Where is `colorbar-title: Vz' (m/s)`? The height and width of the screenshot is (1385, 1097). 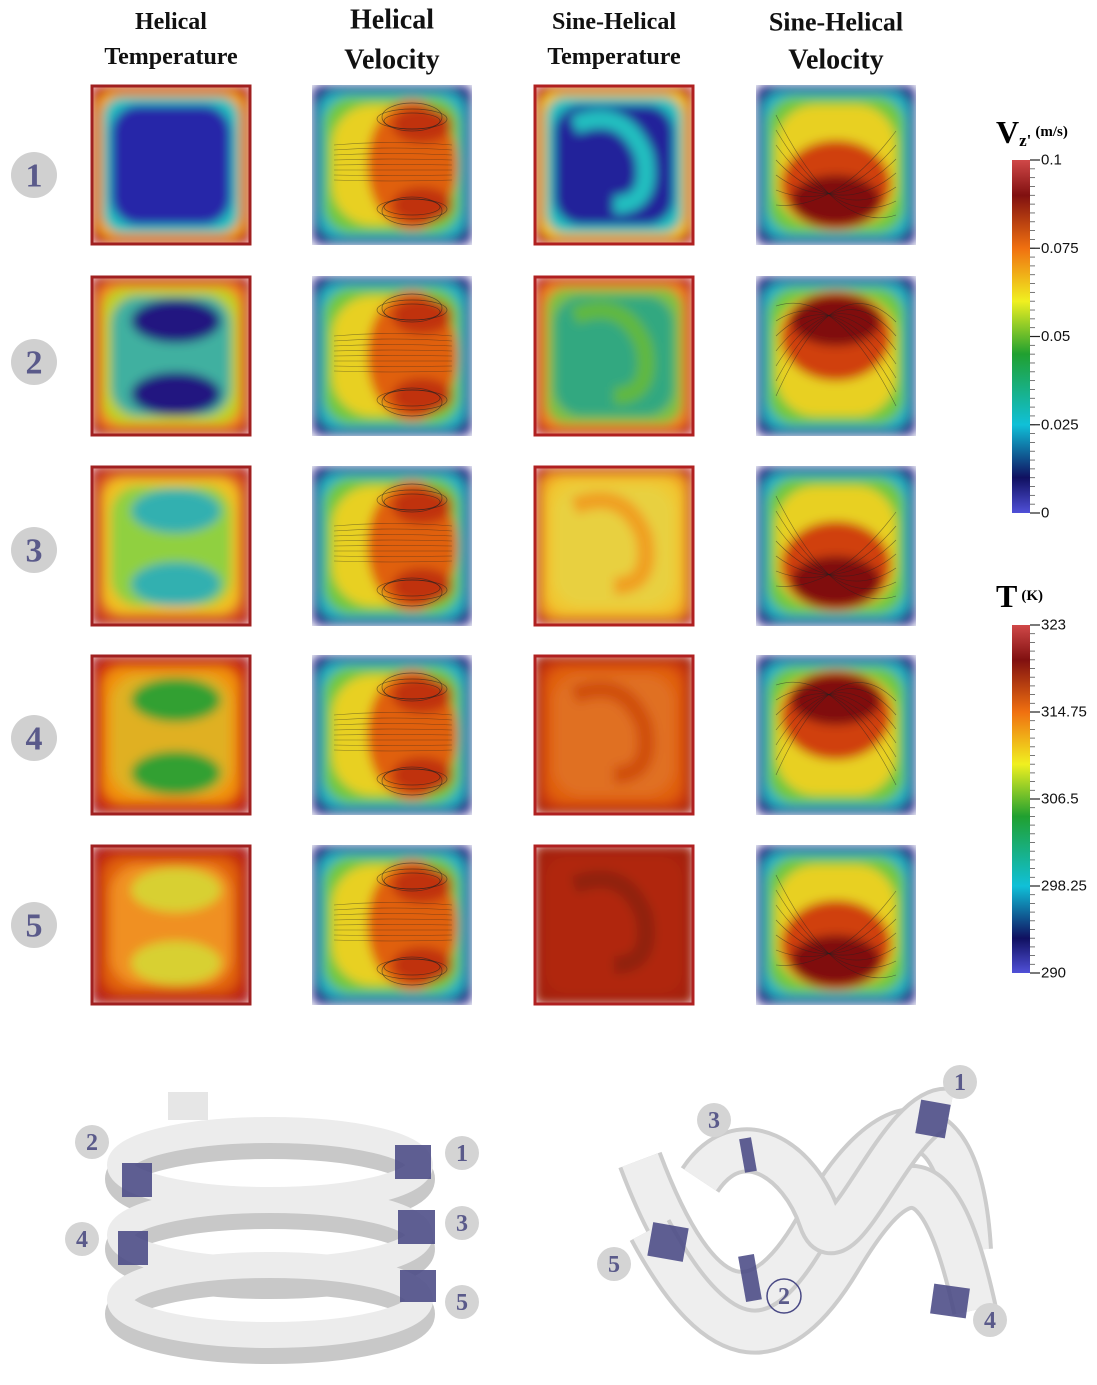 colorbar-title: Vz' (m/s) is located at coordinates (1032, 132).